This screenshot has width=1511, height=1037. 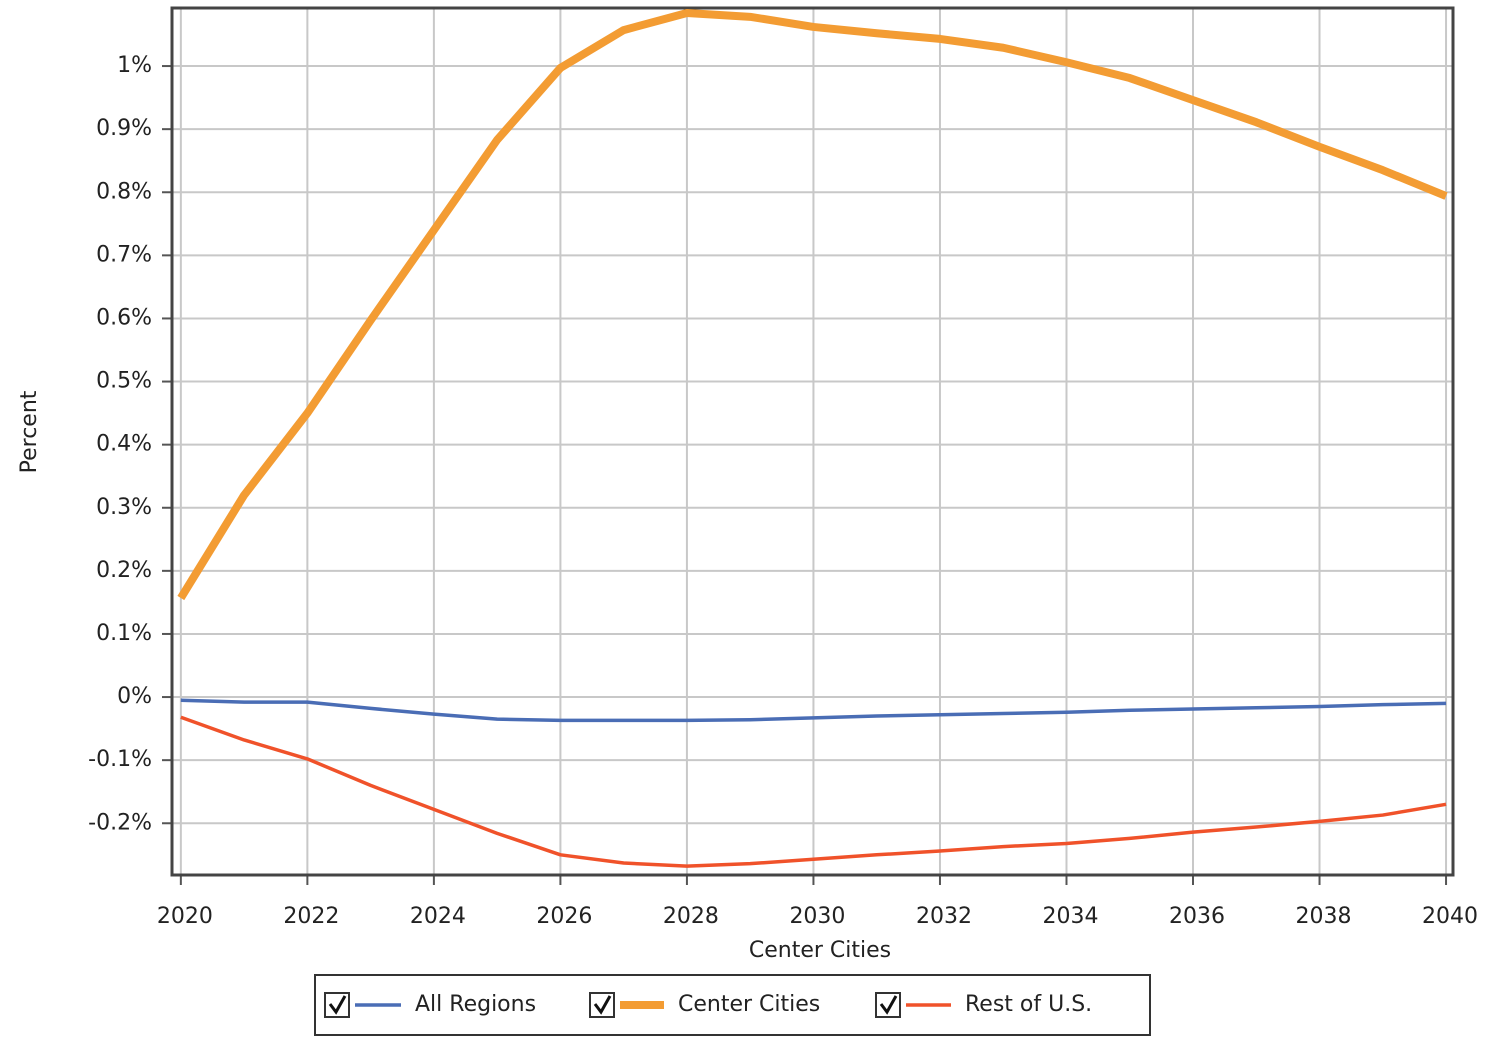 I want to click on x-tick-label: 2036, so click(x=1197, y=916).